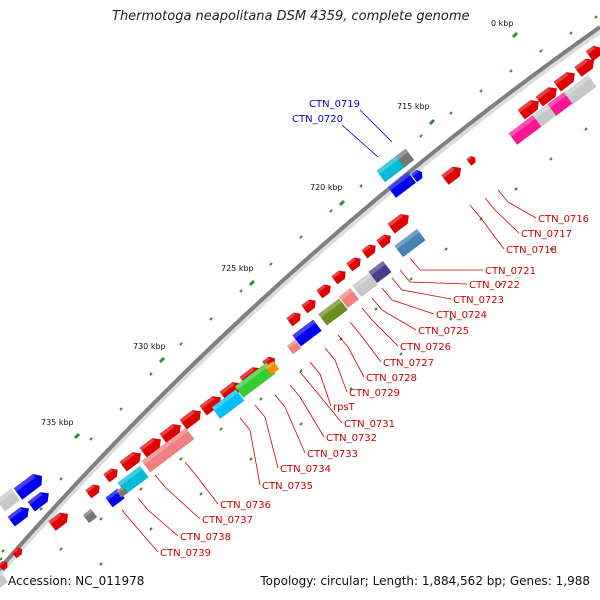  Describe the element at coordinates (149, 346) in the screenshot. I see `scale-label-4: 730 kbp` at that location.